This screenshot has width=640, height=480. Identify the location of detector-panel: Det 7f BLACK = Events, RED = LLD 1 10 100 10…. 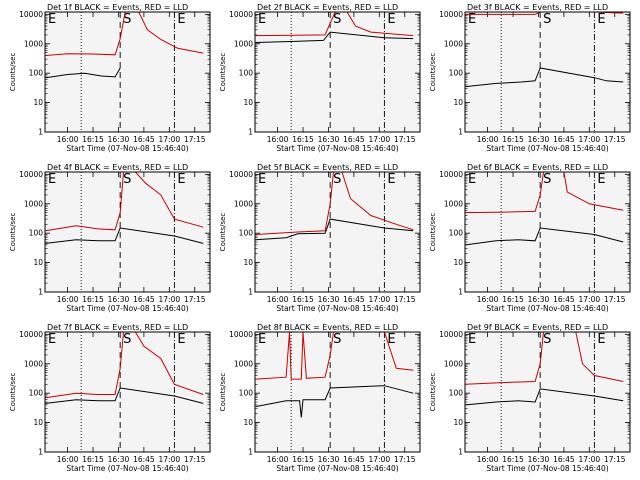
(110, 398).